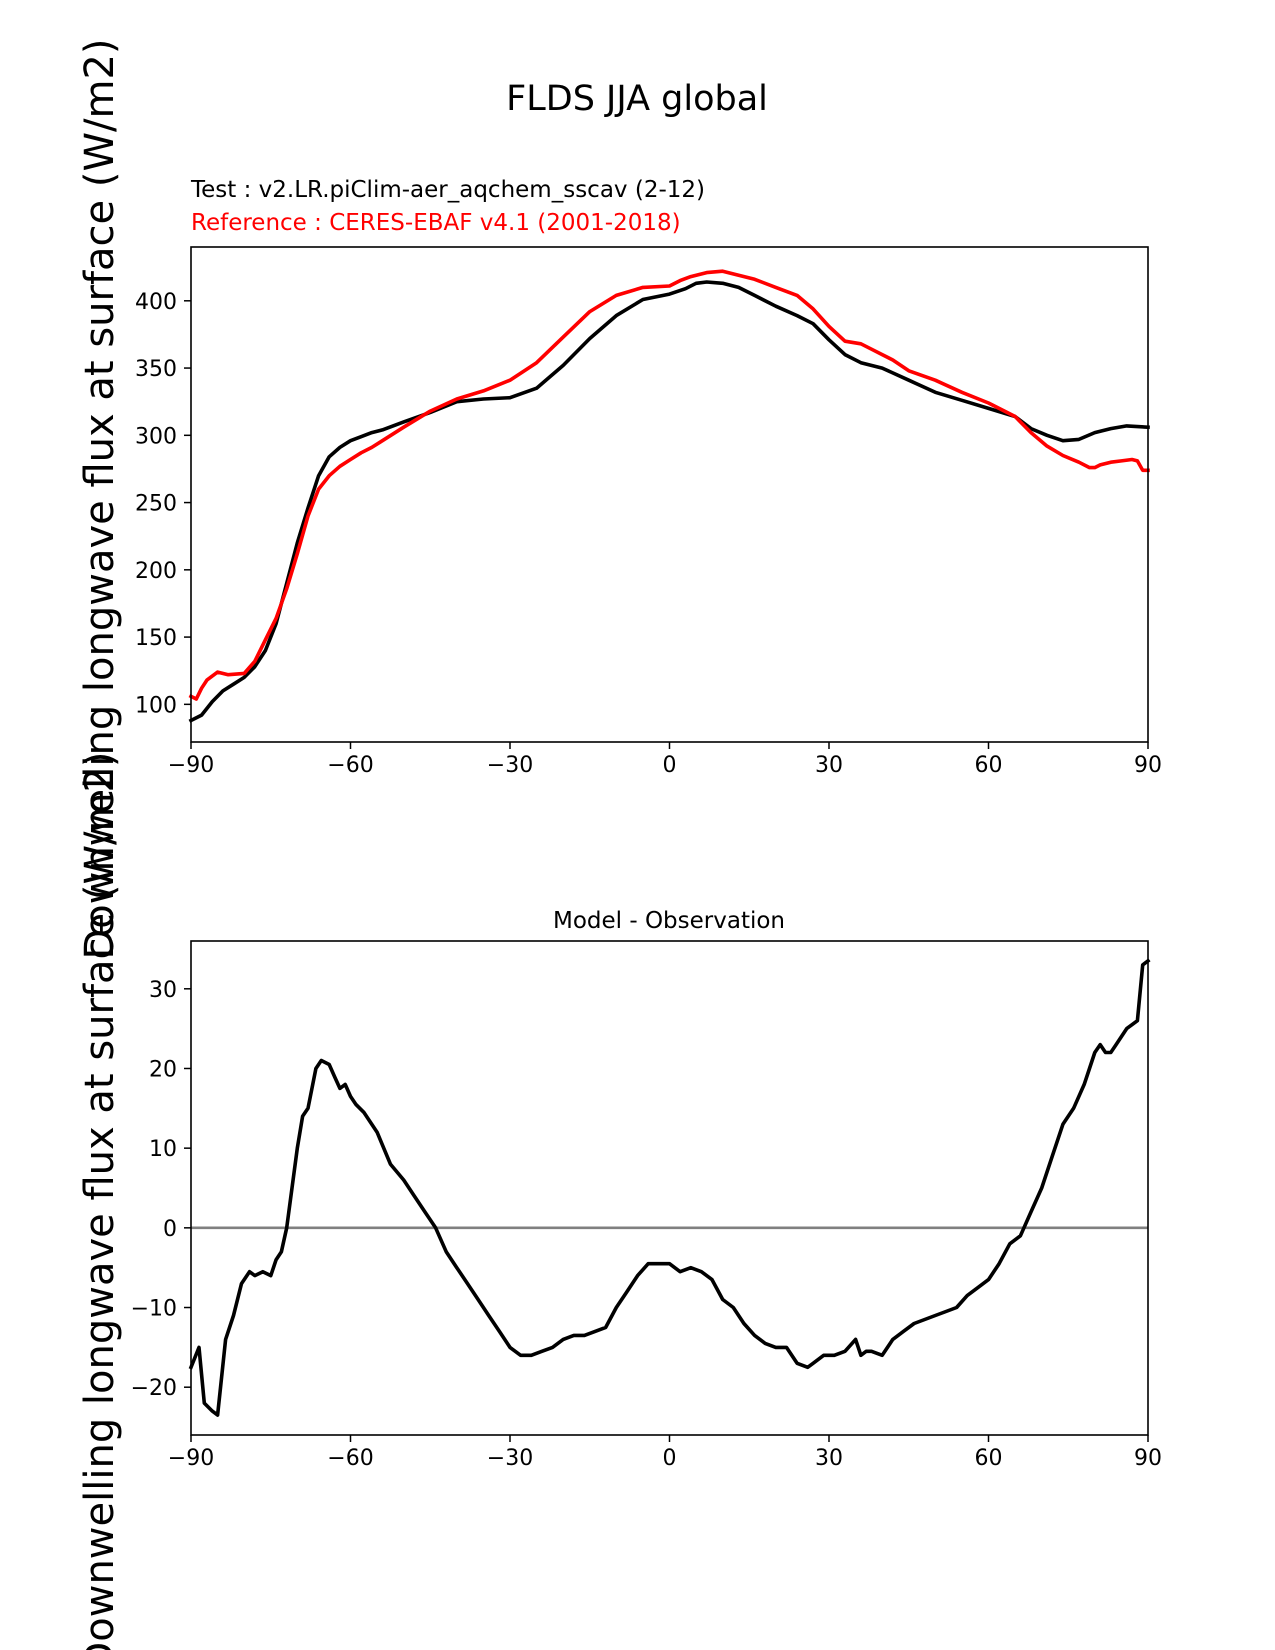  Describe the element at coordinates (156, 302) in the screenshot. I see `y-tick-label: 400` at that location.